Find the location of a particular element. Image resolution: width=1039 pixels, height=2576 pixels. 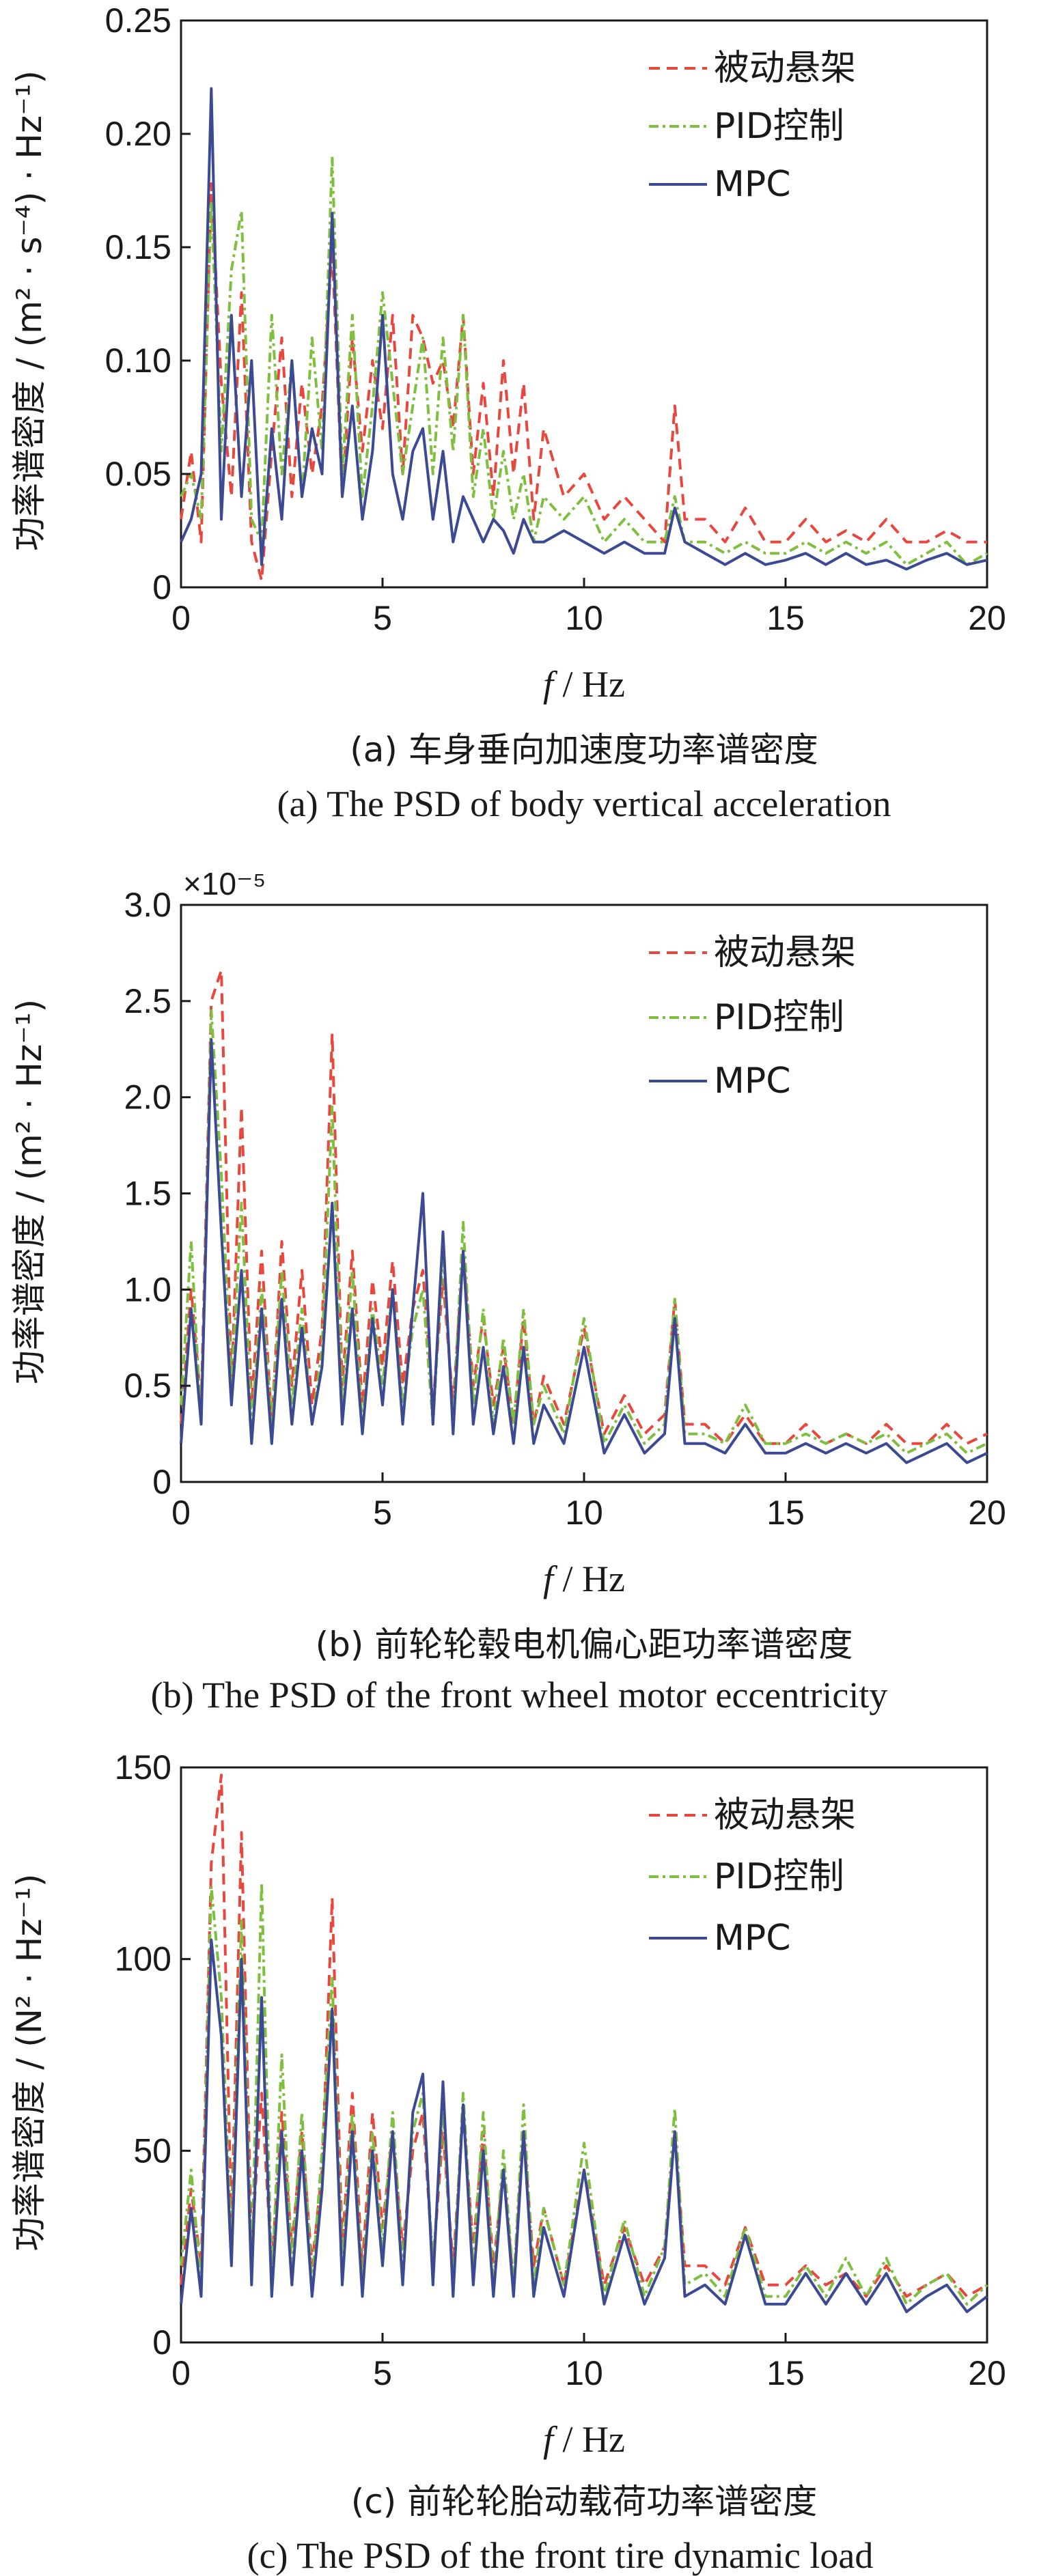

y-tick-label: 0.25 is located at coordinates (138, 20).